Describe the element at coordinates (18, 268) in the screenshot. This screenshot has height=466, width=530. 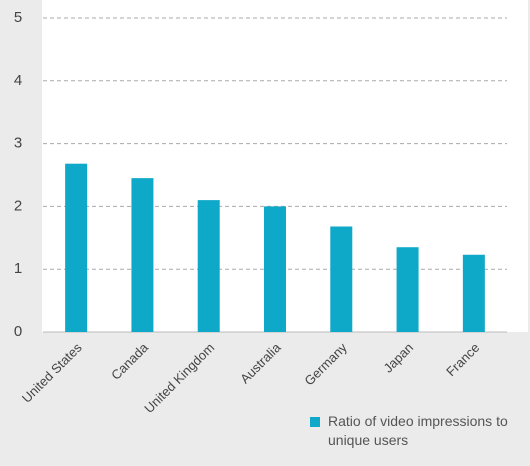
I see `y-tick-label: 1` at that location.